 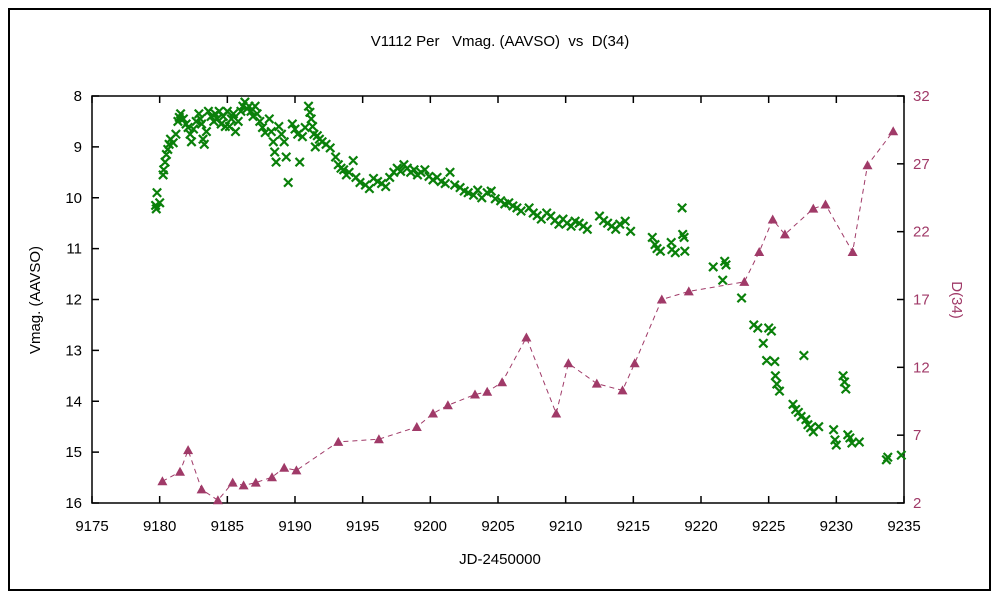 What do you see at coordinates (565, 526) in the screenshot?
I see `x-tick-label: 9210` at bounding box center [565, 526].